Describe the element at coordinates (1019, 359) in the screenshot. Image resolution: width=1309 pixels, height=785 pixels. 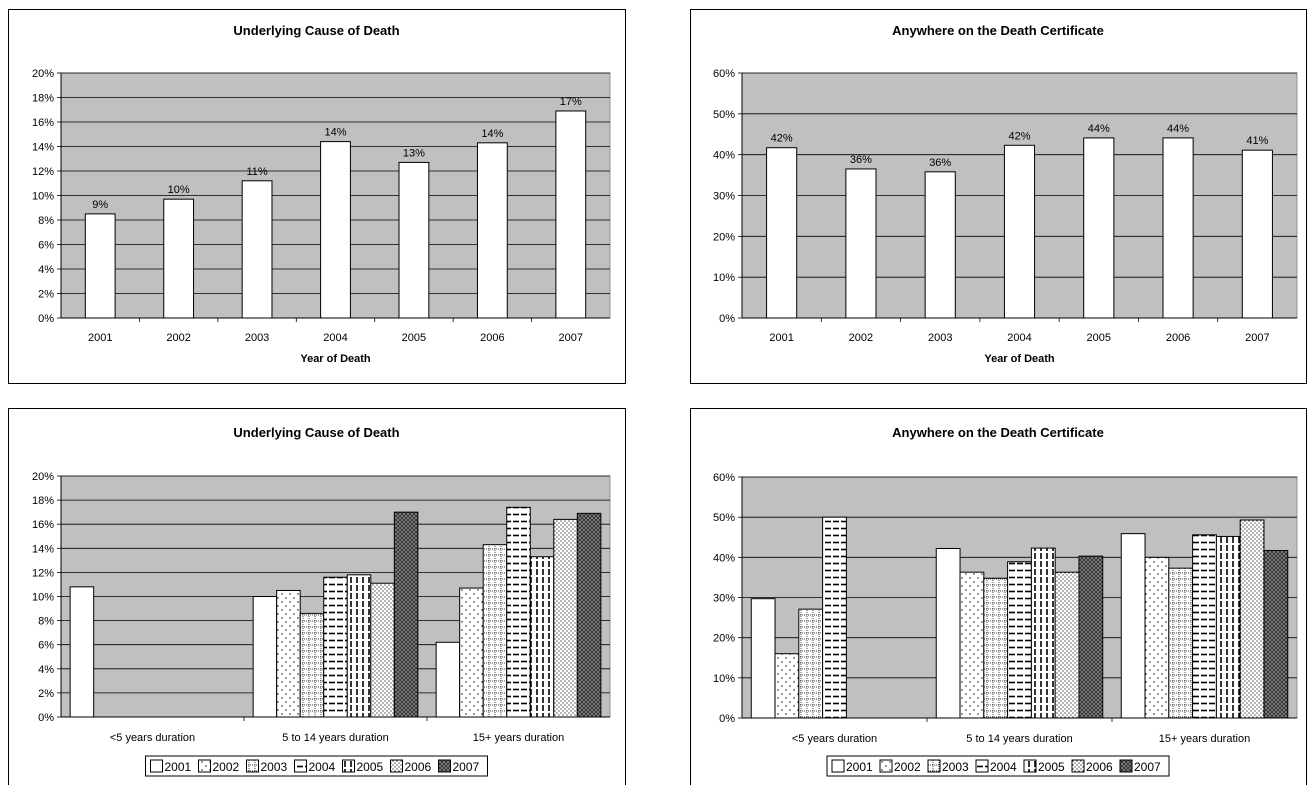
I see `x-axis-title: Year of Death` at that location.